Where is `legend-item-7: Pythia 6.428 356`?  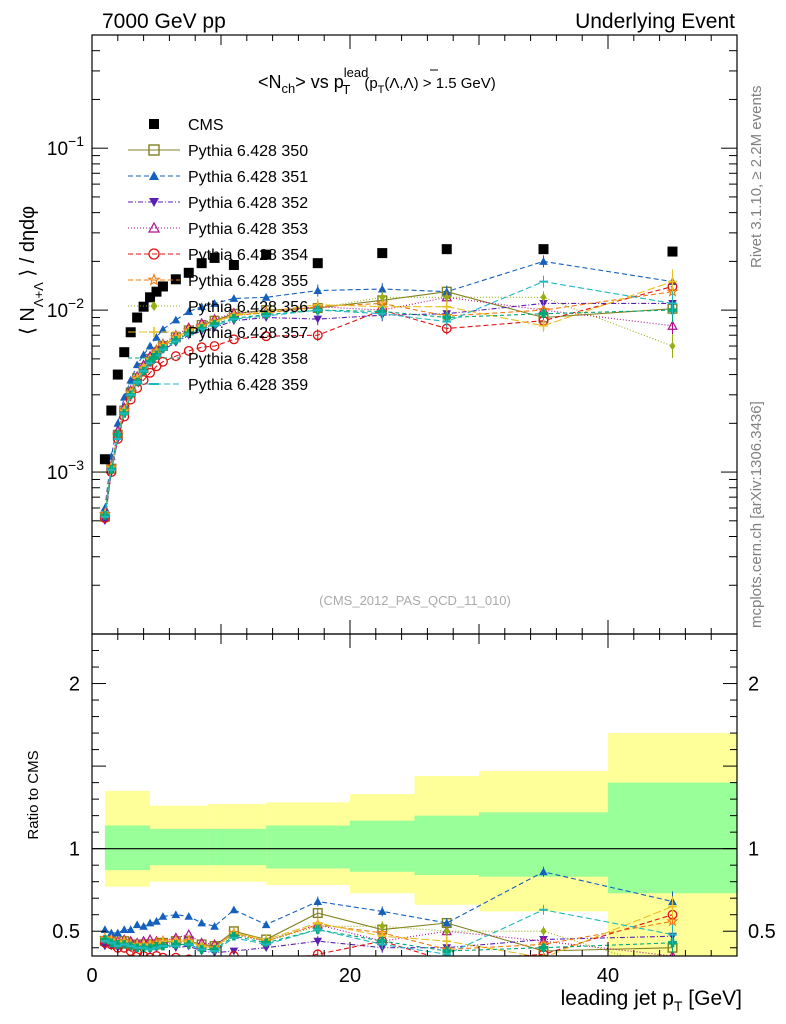
legend-item-7: Pythia 6.428 356 is located at coordinates (218, 307).